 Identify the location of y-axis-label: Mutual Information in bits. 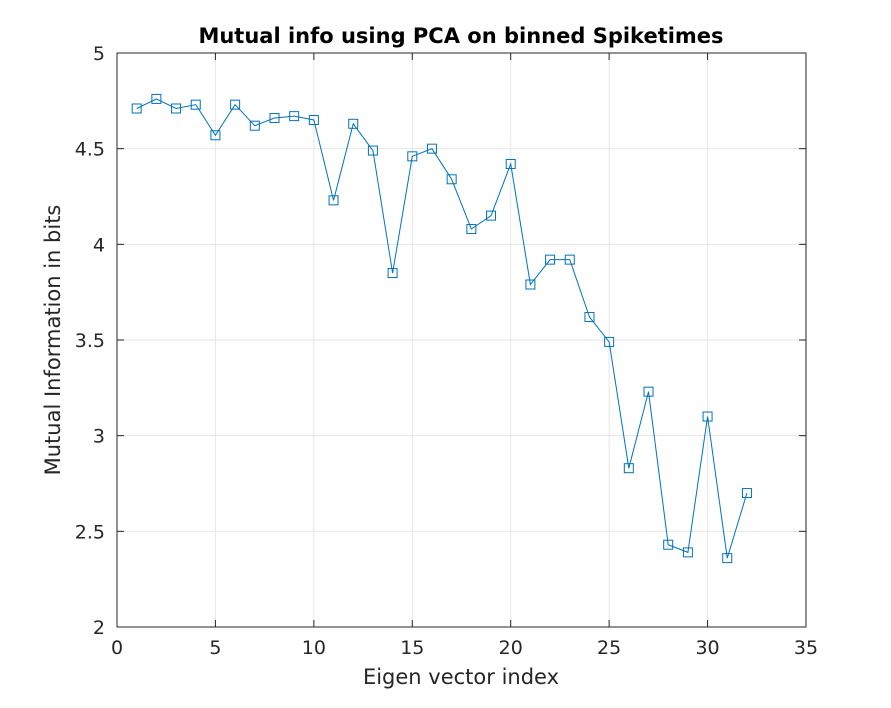
(53, 340).